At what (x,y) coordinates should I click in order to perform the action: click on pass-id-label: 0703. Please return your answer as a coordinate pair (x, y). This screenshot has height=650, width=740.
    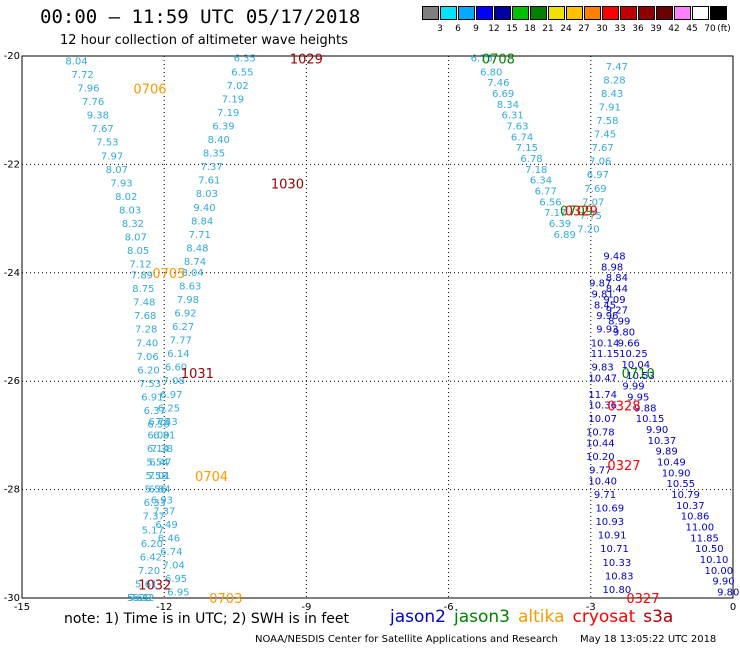
    Looking at the image, I should click on (225, 599).